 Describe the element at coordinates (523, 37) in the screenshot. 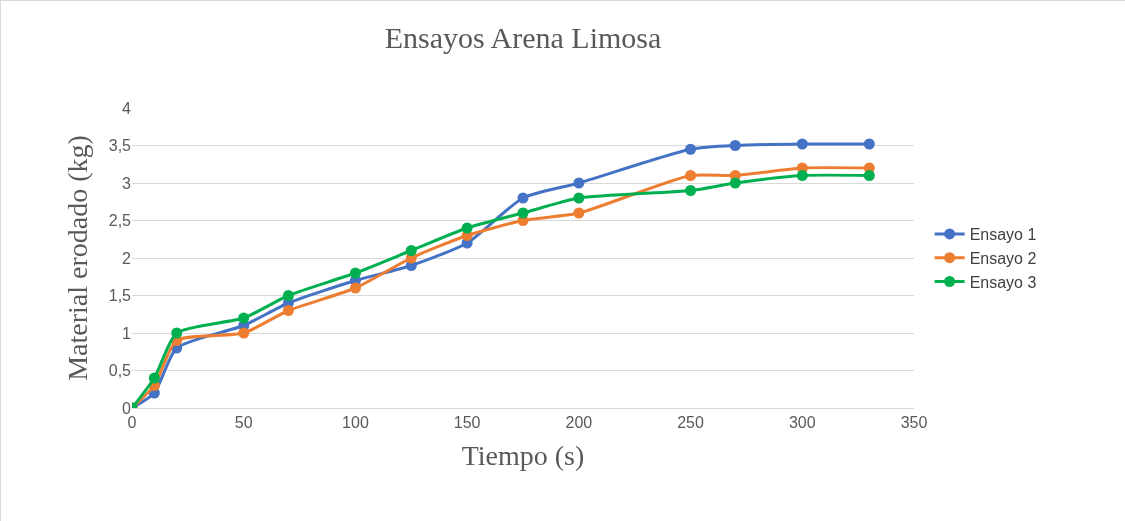

I see `chart-title: Ensayos Arena Limosa` at that location.